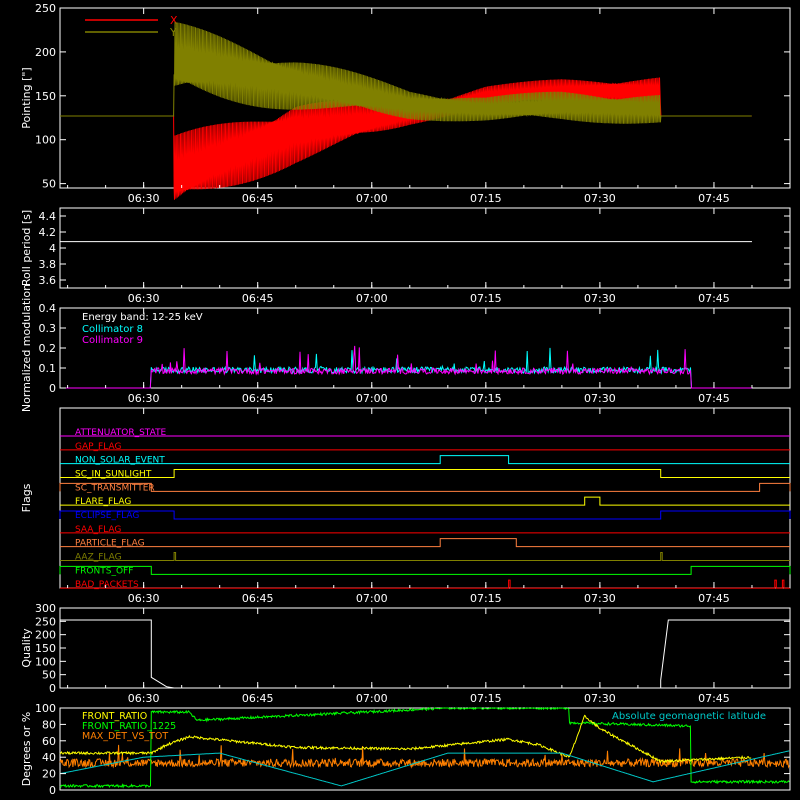  I want to click on legend-label-X: X, so click(174, 20).